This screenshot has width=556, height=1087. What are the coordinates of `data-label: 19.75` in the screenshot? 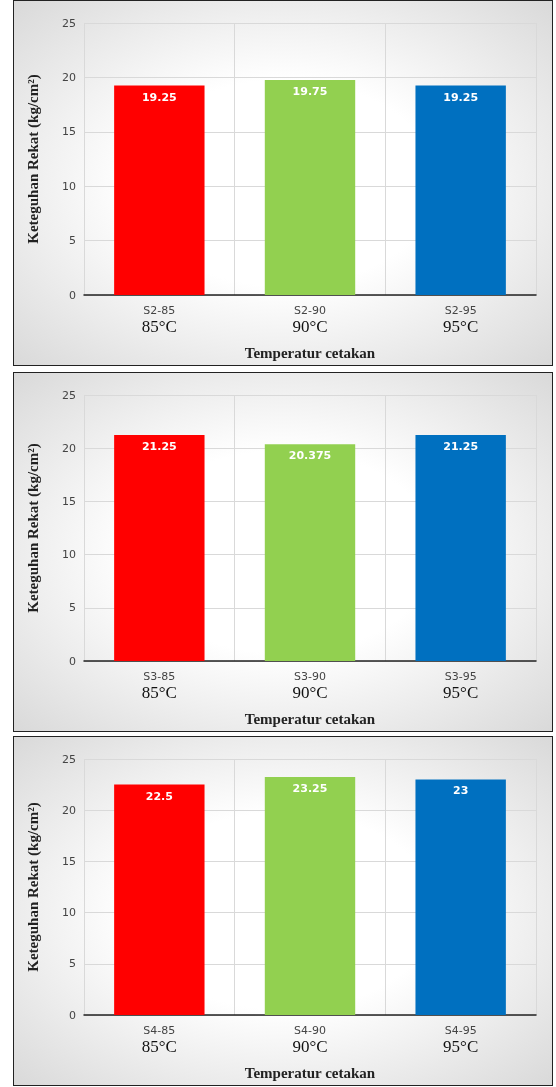 It's located at (310, 92).